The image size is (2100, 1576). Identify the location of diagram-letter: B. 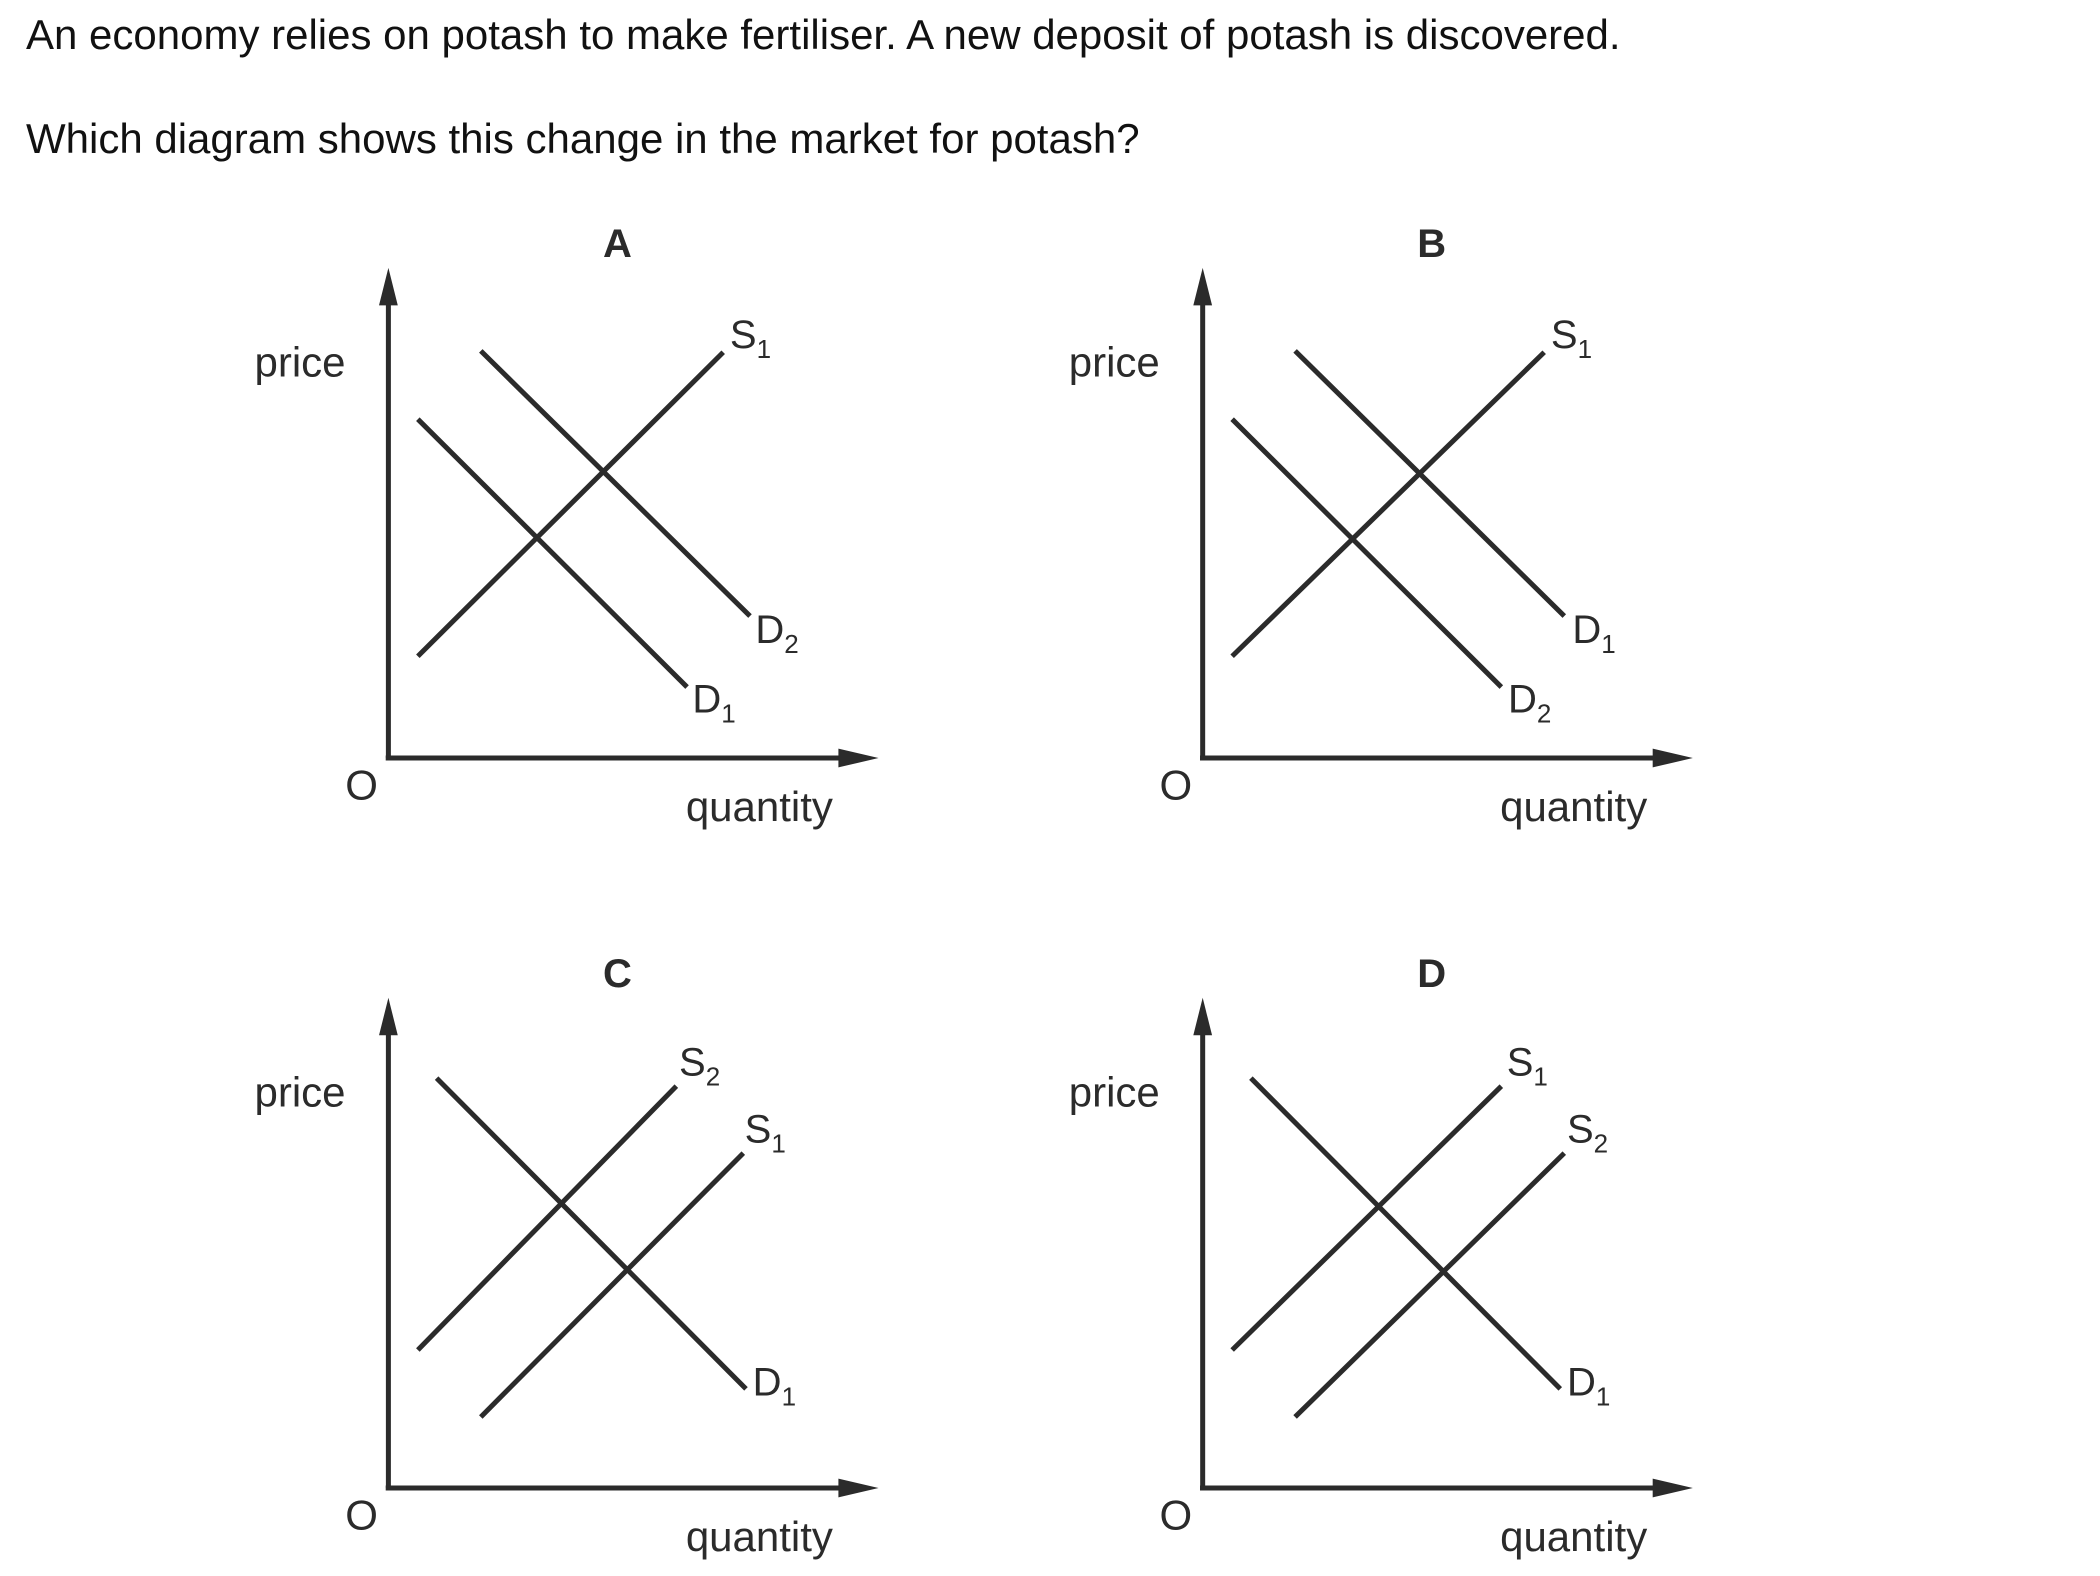
(1431, 244).